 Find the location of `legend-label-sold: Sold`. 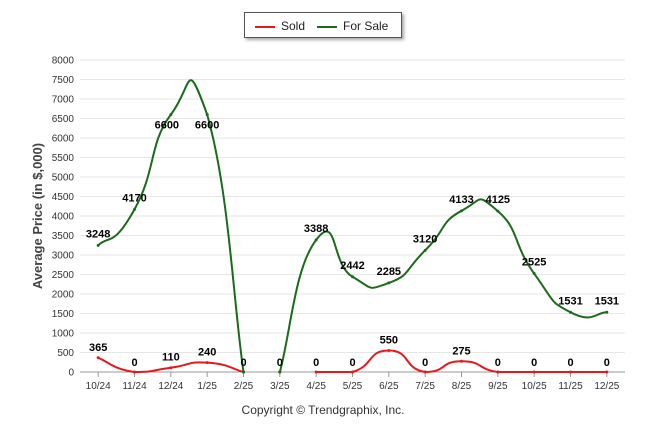

legend-label-sold: Sold is located at coordinates (293, 26).